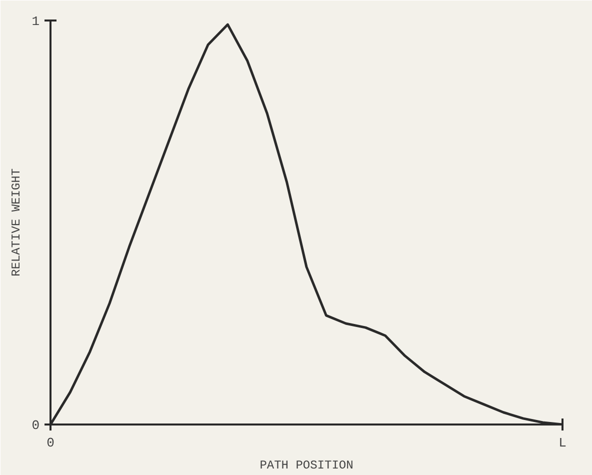 The width and height of the screenshot is (592, 475). I want to click on y-tick-label: 1, so click(36, 21).